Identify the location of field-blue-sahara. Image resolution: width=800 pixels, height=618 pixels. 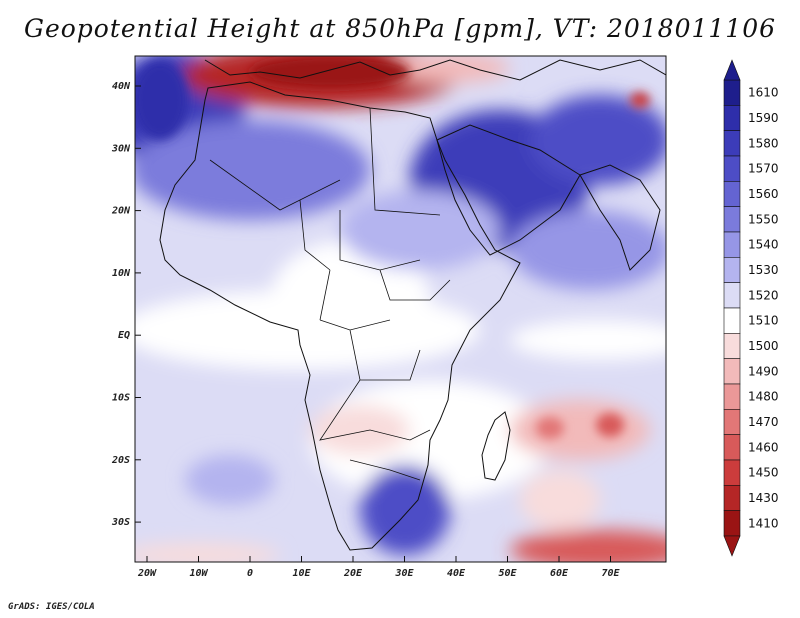
(252, 170).